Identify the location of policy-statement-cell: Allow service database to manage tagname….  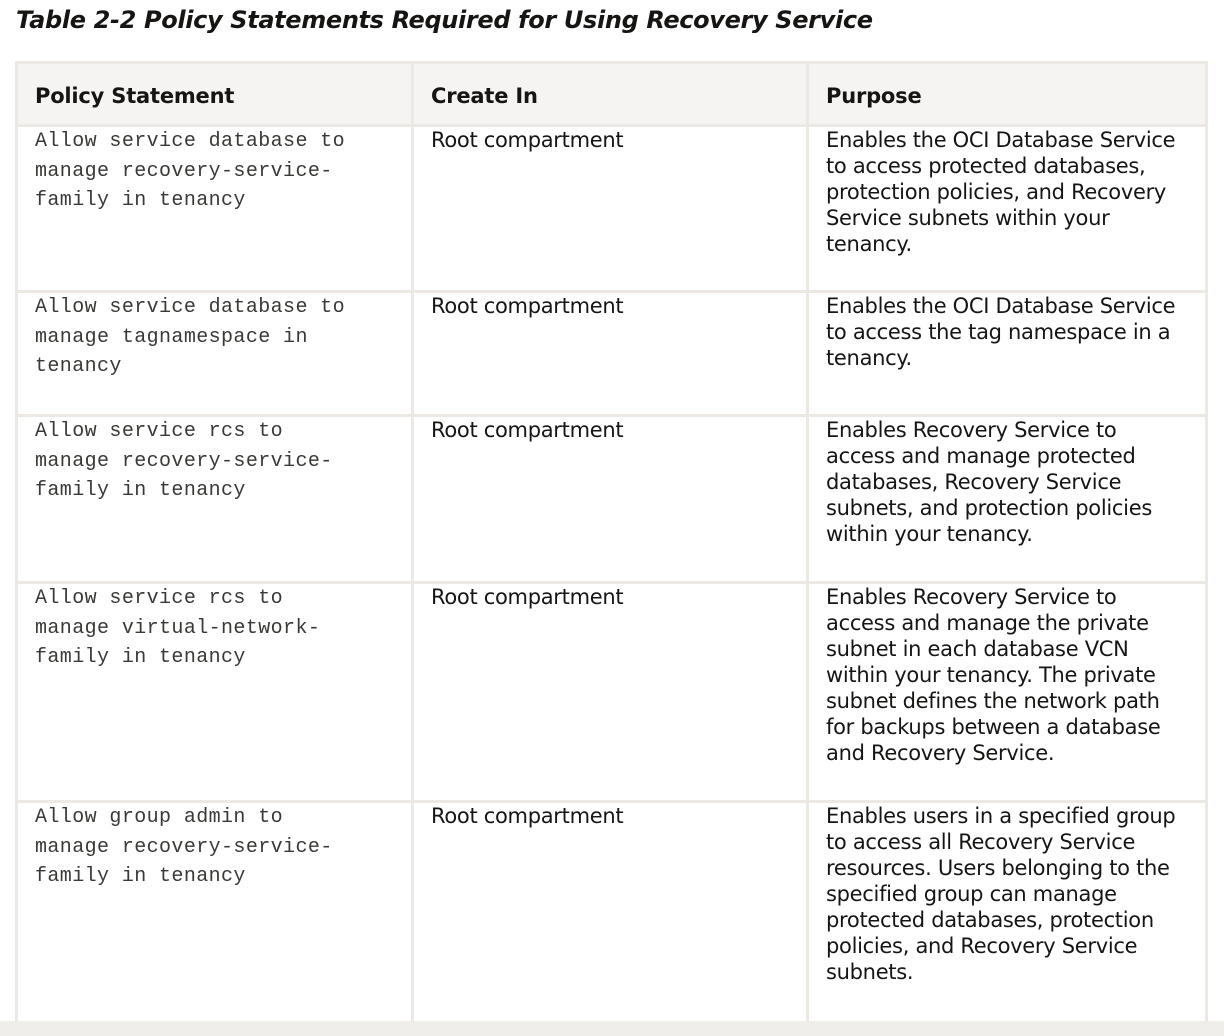
(214, 353).